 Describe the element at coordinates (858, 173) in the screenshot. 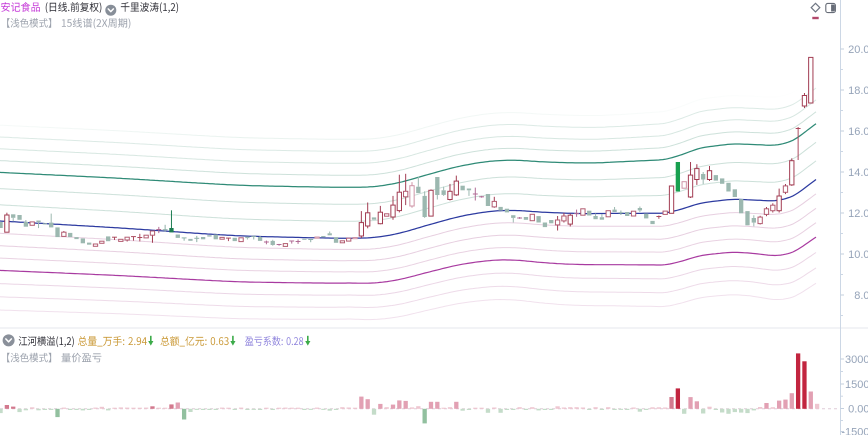

I see `svg-text: 14.0` at that location.